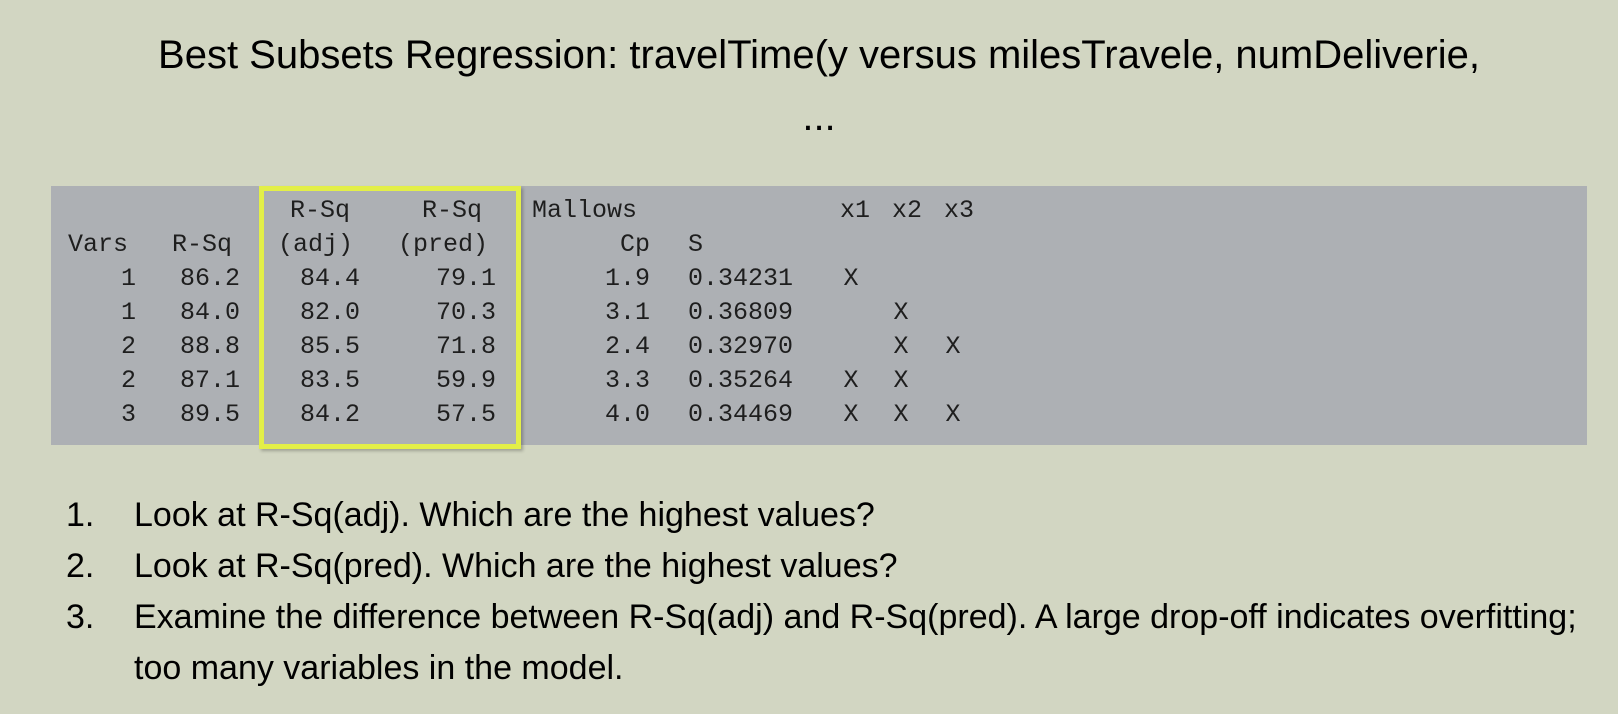 The height and width of the screenshot is (714, 1618). I want to click on header-s: S, so click(696, 244).